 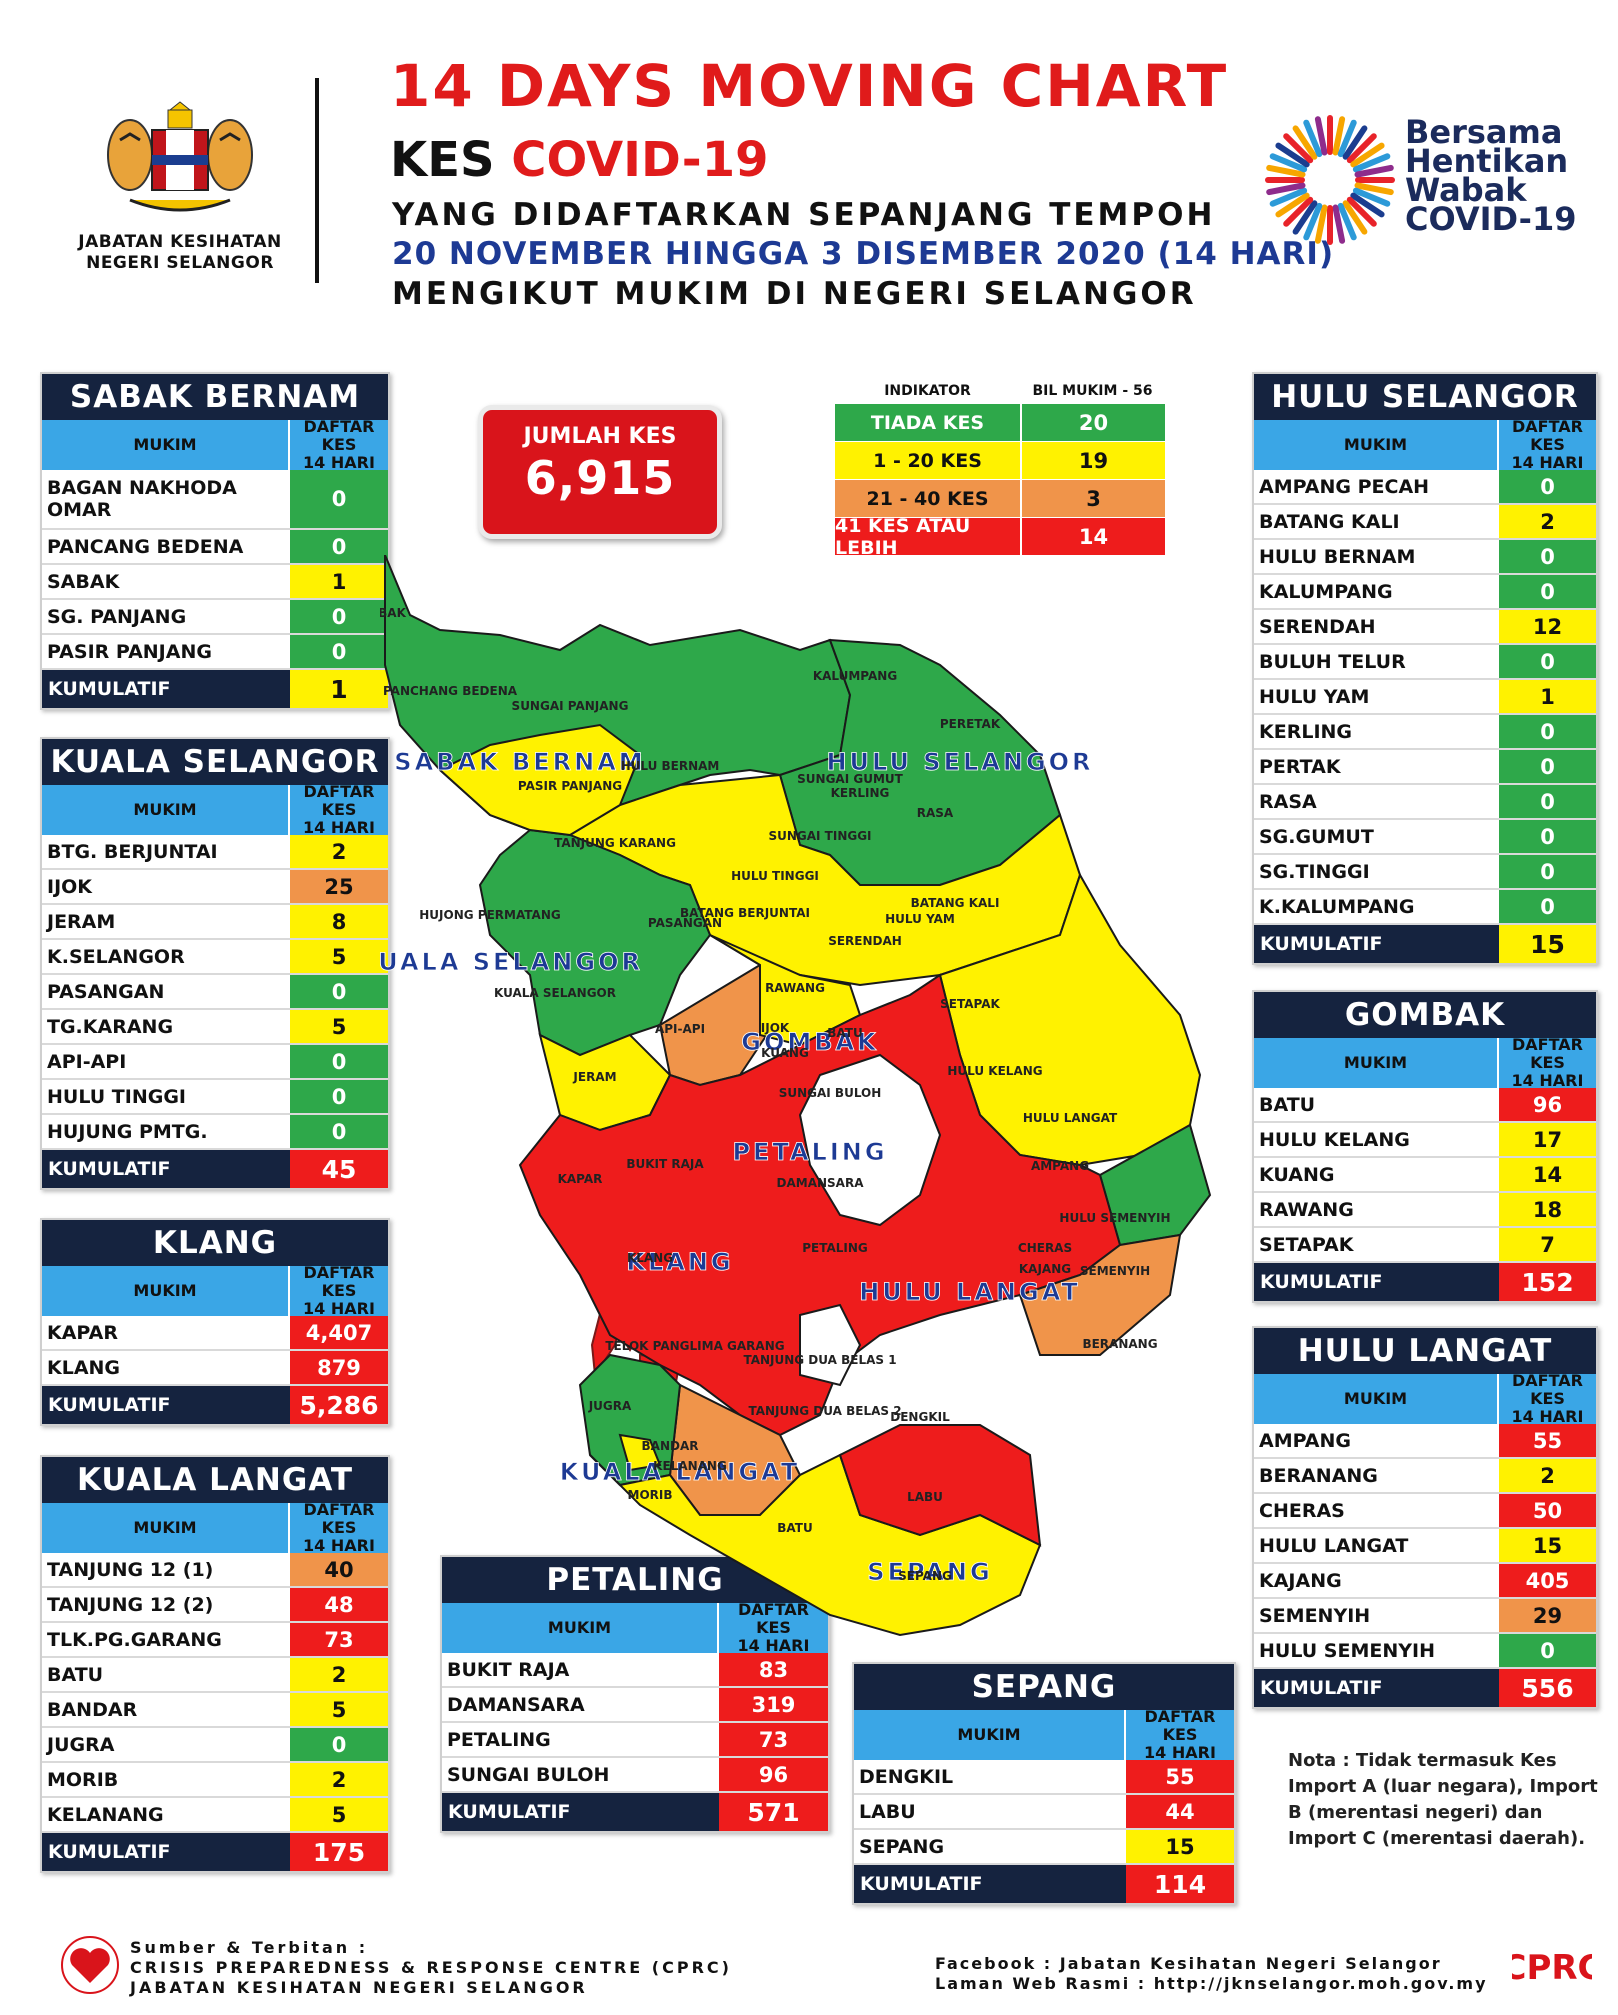 What do you see at coordinates (640, 1452) in the screenshot?
I see `map-region-bandar` at bounding box center [640, 1452].